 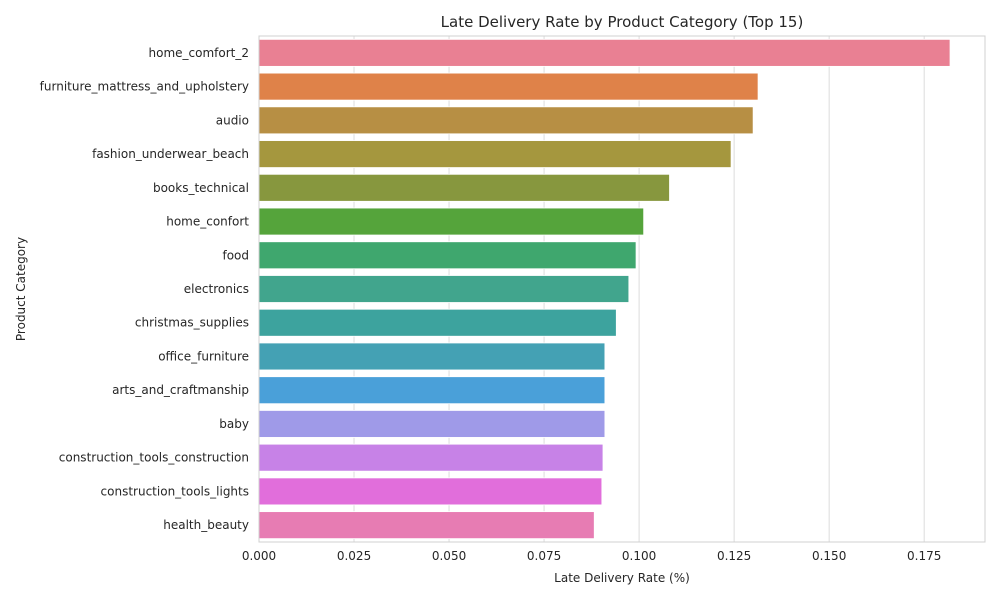 I want to click on y-tick-label: home_confort, so click(x=207, y=222).